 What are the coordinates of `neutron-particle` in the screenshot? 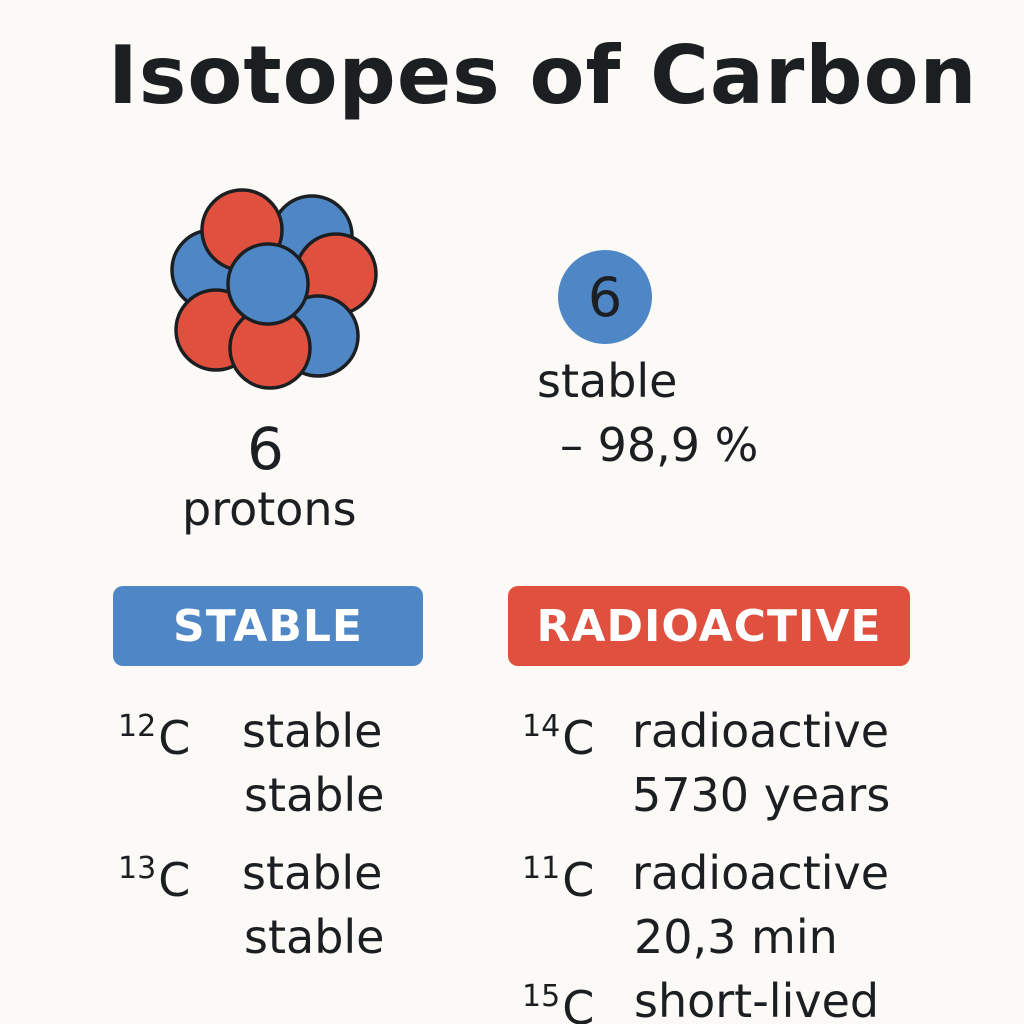 It's located at (268, 284).